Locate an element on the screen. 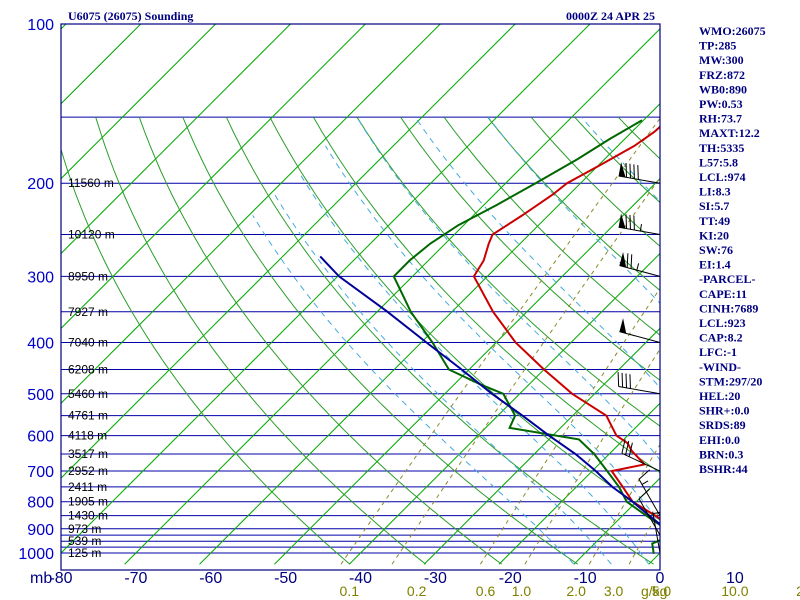 Image resolution: width=800 pixels, height=600 pixels. temperature-tick-label: -80 is located at coordinates (60, 578).